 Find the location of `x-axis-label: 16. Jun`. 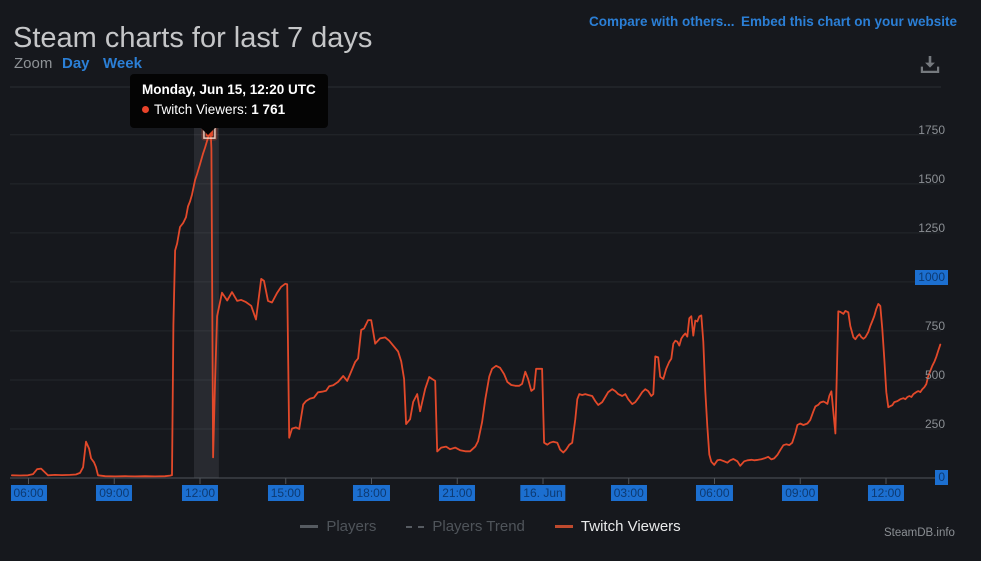

x-axis-label: 16. Jun is located at coordinates (543, 493).